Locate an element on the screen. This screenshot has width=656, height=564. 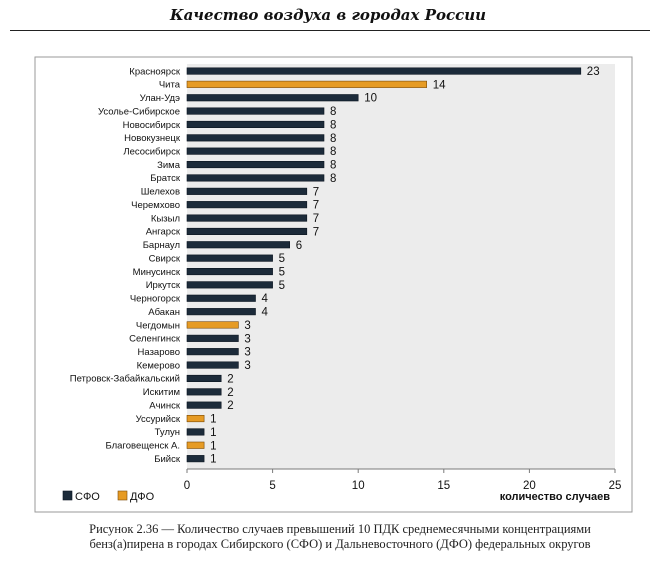
x-axis-label: количество случаев is located at coordinates (555, 497).